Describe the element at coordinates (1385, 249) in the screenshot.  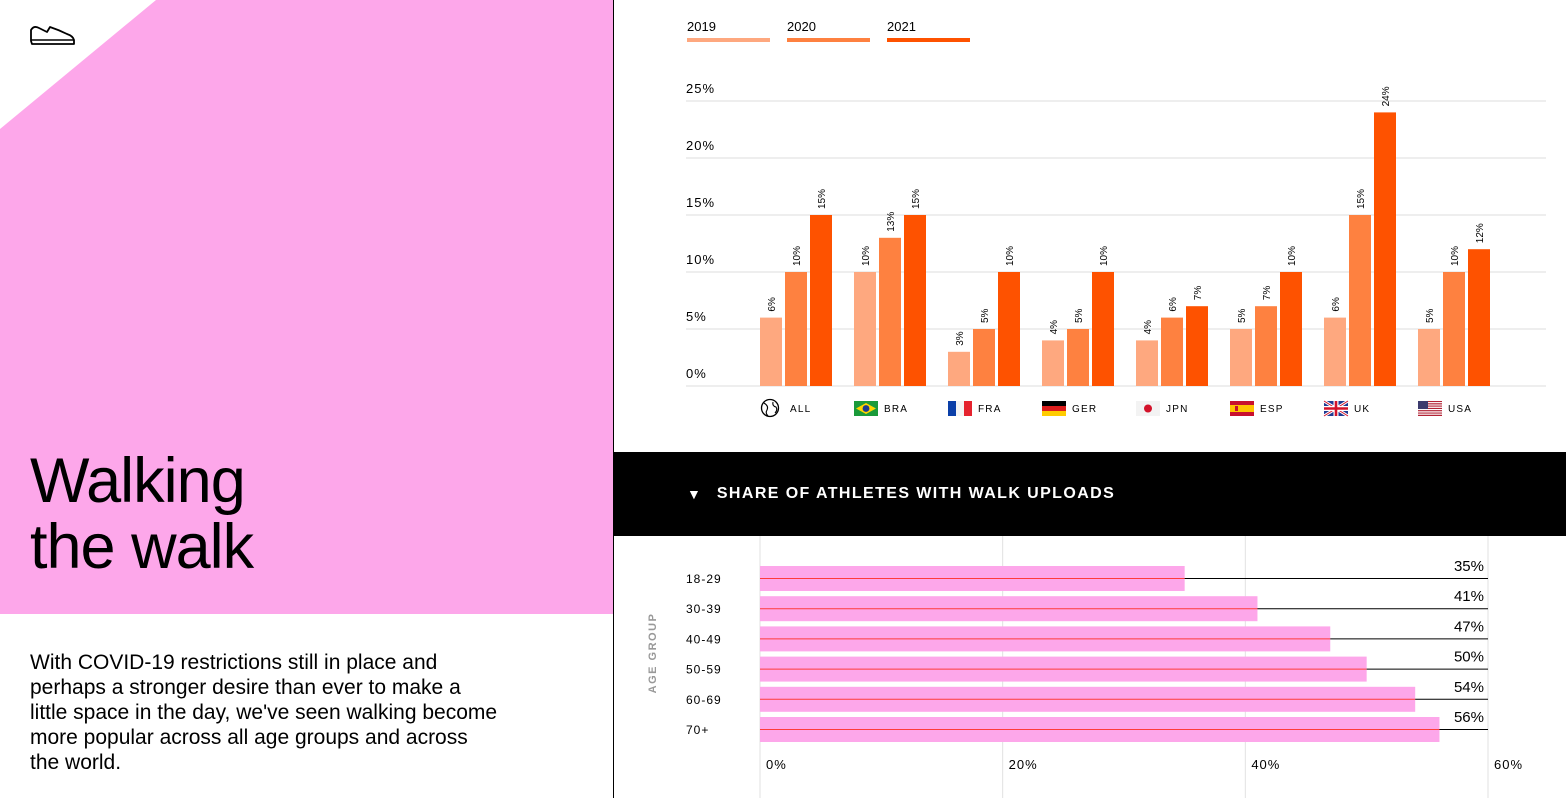
I see `bar-uk-2021` at that location.